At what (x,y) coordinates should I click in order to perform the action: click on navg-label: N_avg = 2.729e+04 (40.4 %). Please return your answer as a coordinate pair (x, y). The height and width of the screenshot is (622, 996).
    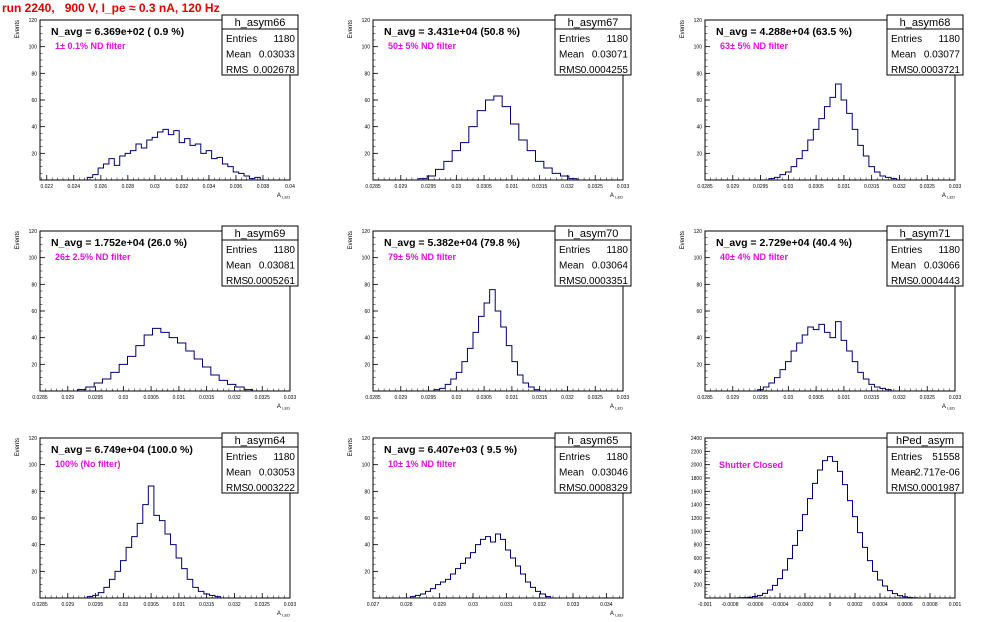
    Looking at the image, I should click on (784, 243).